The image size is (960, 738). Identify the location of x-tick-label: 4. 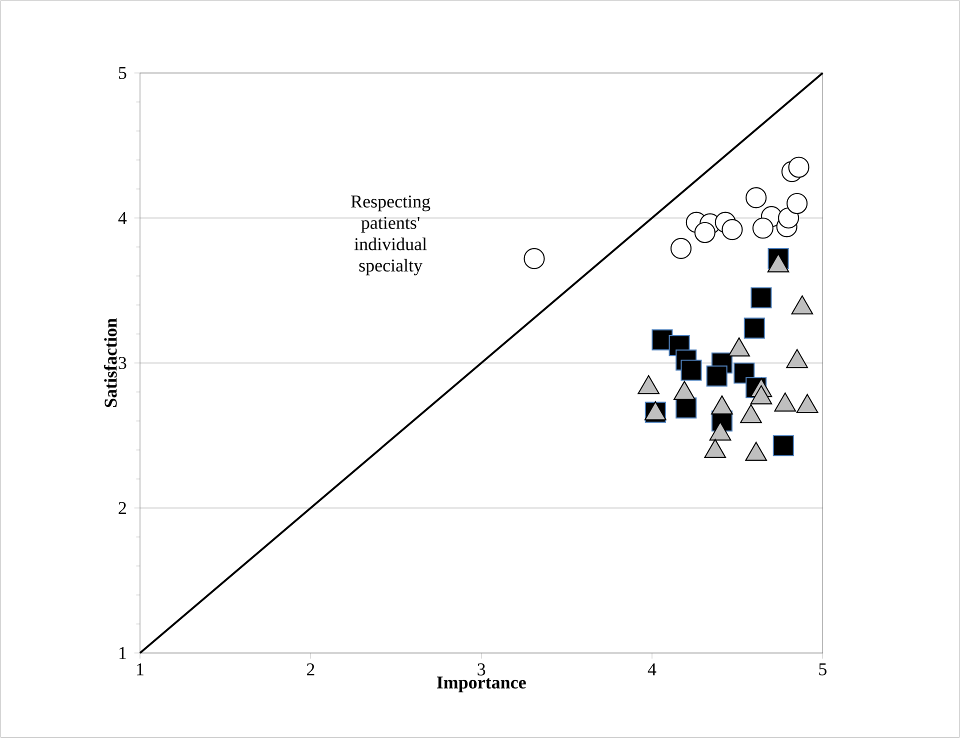
(652, 669).